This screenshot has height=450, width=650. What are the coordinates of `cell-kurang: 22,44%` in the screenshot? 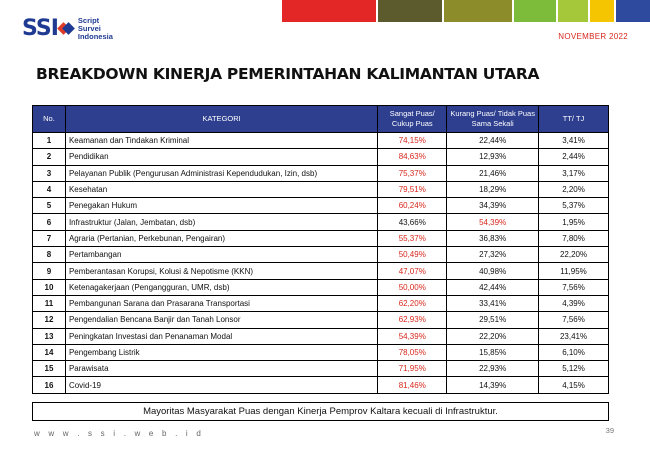 It's located at (493, 140).